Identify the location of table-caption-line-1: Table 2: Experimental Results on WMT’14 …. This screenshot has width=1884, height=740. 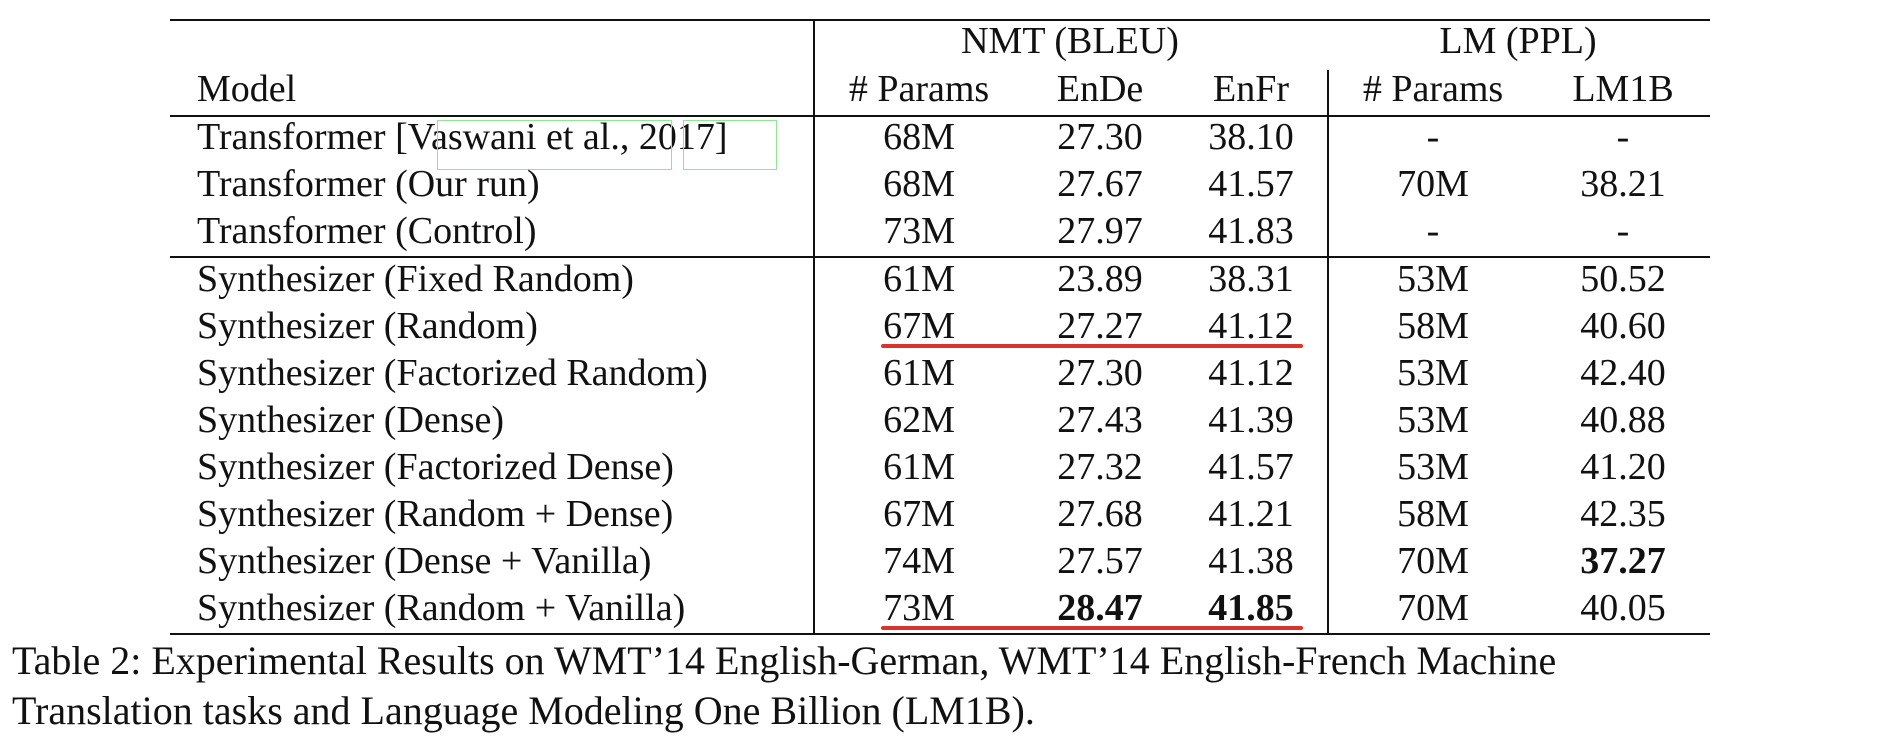
(784, 660).